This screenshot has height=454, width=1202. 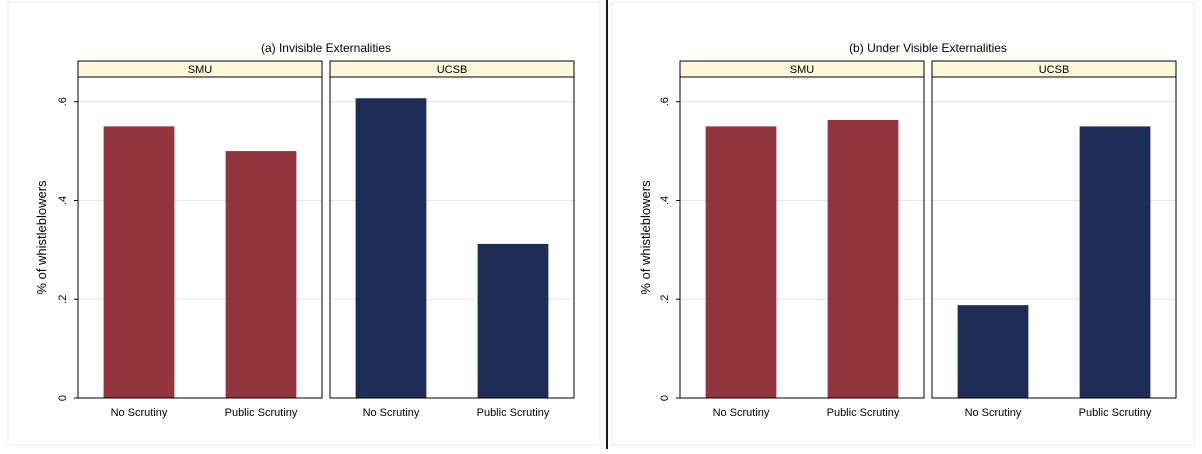 I want to click on chart-title: (a) Invisible Externalities, so click(x=326, y=48).